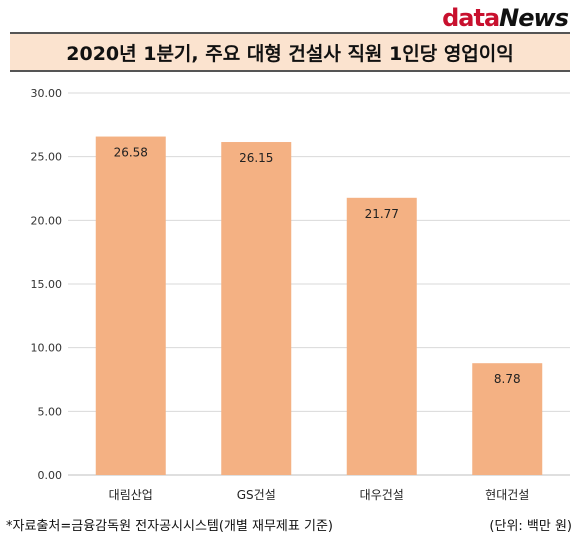 Image resolution: width=580 pixels, height=537 pixels. What do you see at coordinates (47, 157) in the screenshot?
I see `y-tick-label: 25.00` at bounding box center [47, 157].